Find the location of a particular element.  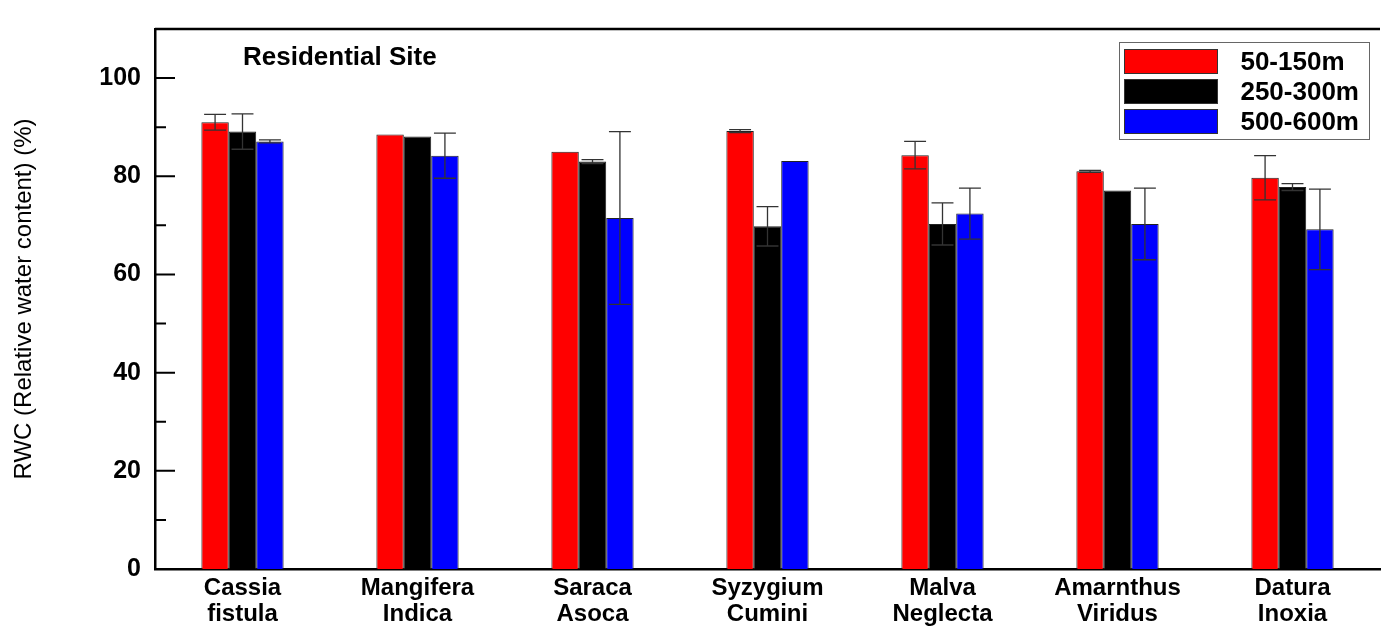

x-tick-label: Amarnthus Viridus is located at coordinates (1117, 599).